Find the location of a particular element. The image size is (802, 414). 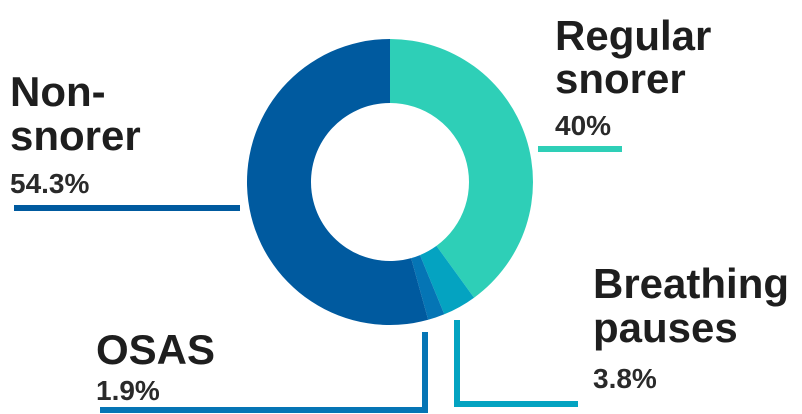

slice-value-non-snorer: 54.3% is located at coordinates (49, 183).